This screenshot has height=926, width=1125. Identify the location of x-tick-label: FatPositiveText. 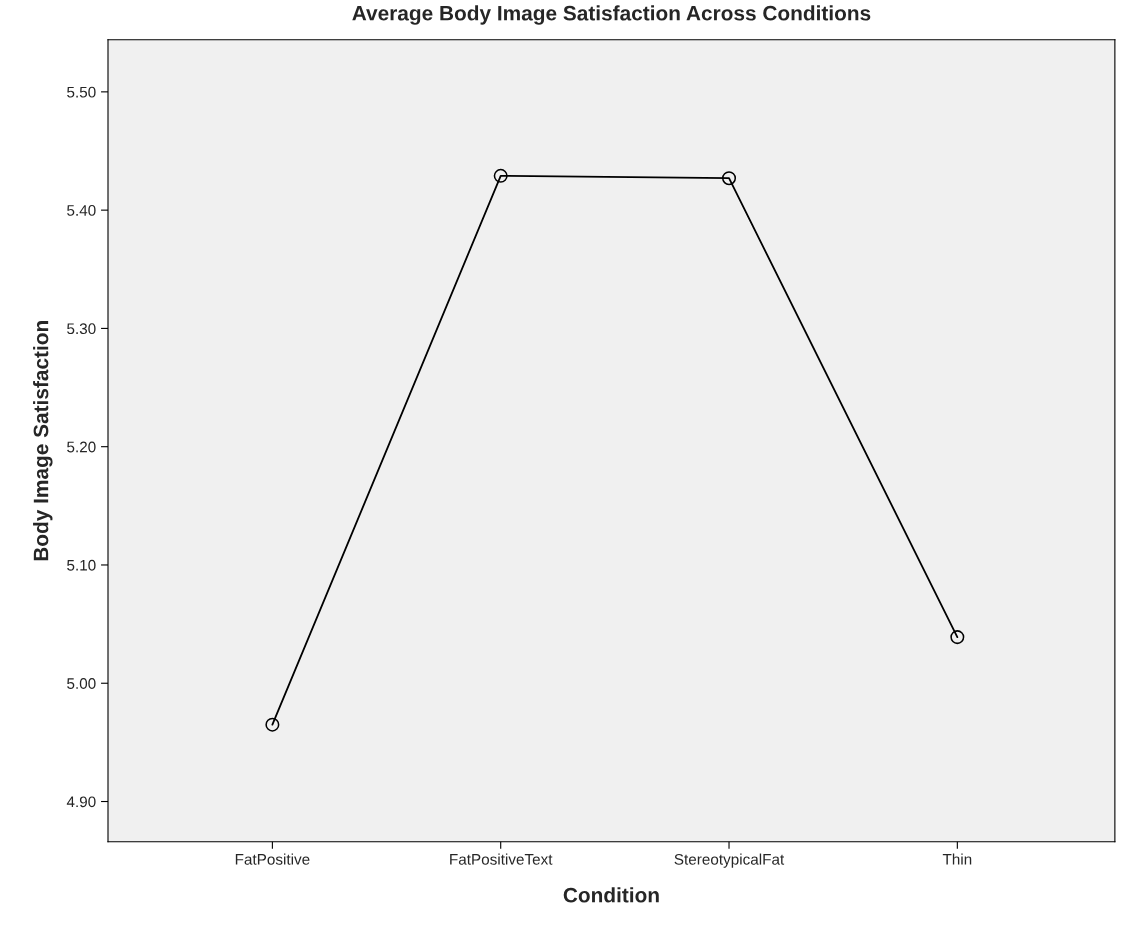
(501, 859).